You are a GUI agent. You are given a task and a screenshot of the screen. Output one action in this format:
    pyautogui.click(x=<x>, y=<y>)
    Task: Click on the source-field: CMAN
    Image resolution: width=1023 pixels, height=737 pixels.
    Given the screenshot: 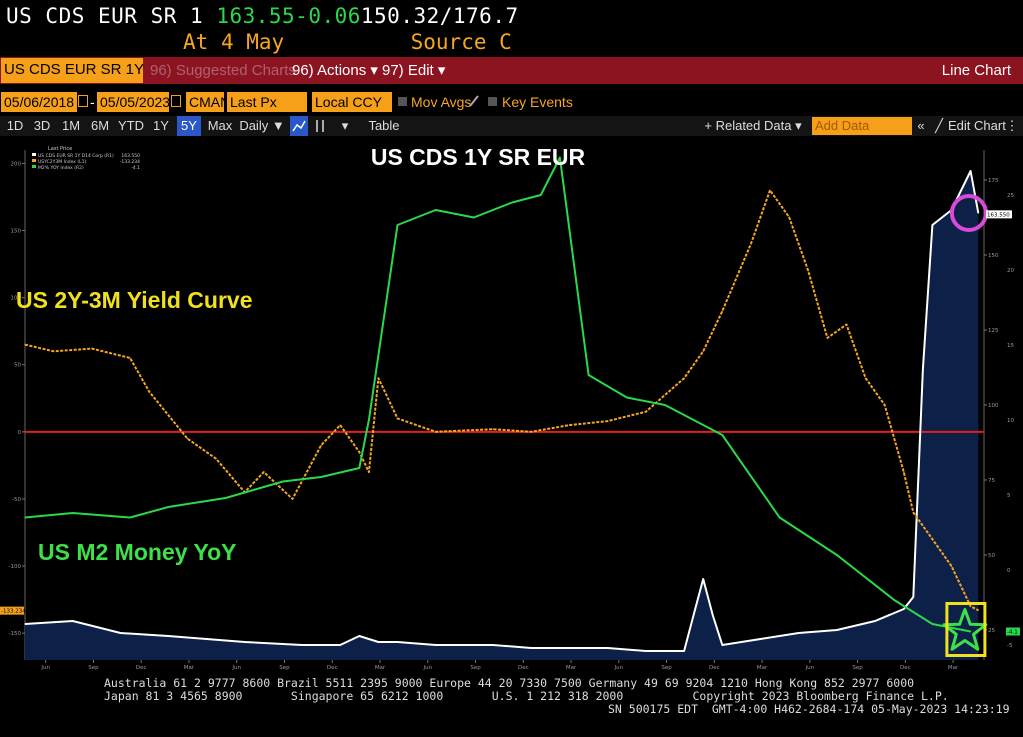 What is the action you would take?
    pyautogui.click(x=205, y=102)
    